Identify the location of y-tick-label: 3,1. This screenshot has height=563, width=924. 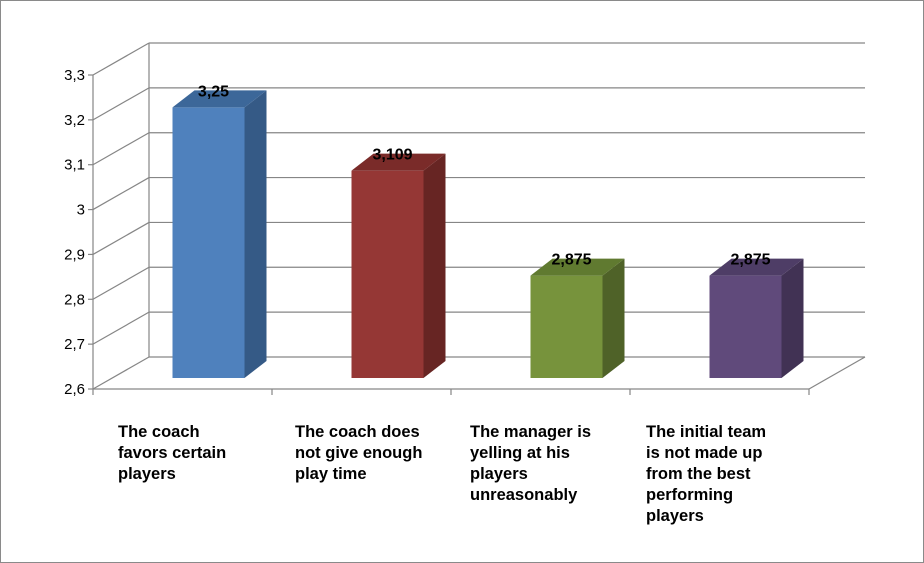
(74, 165).